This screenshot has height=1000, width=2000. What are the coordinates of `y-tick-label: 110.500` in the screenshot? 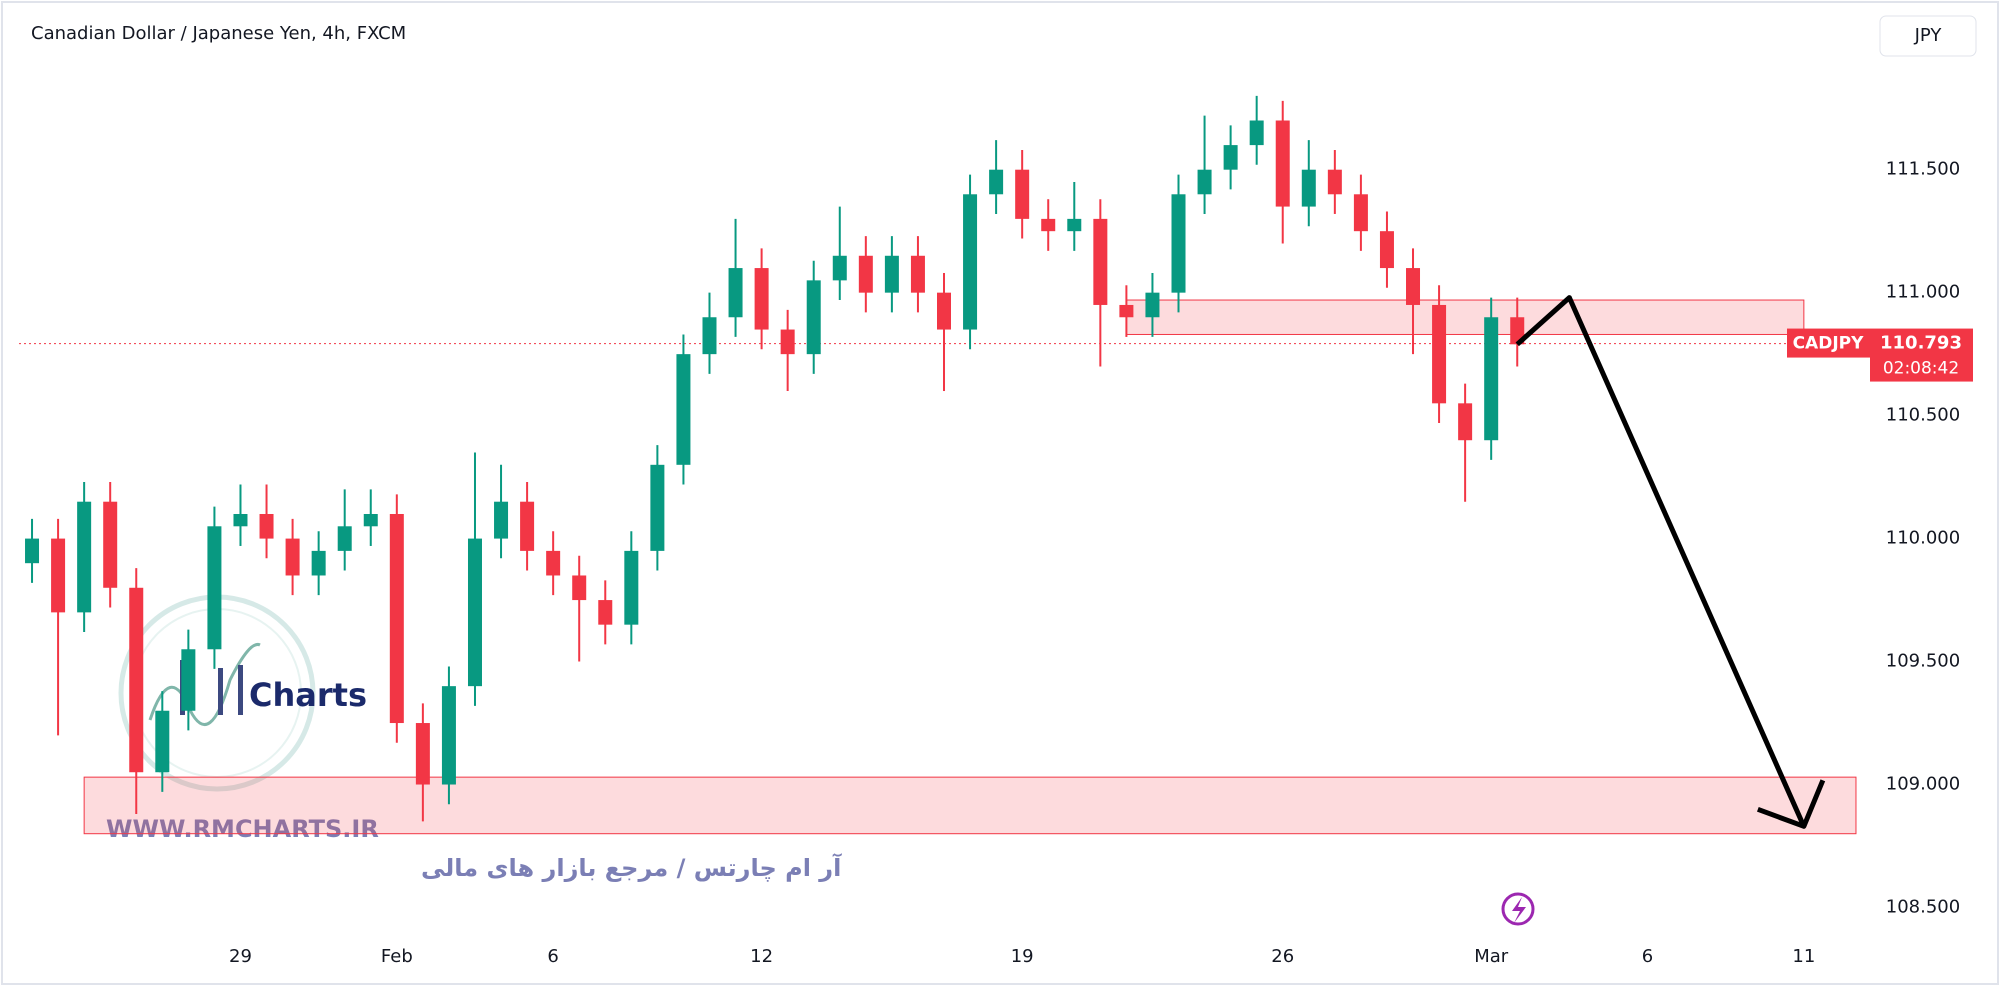 It's located at (1923, 415).